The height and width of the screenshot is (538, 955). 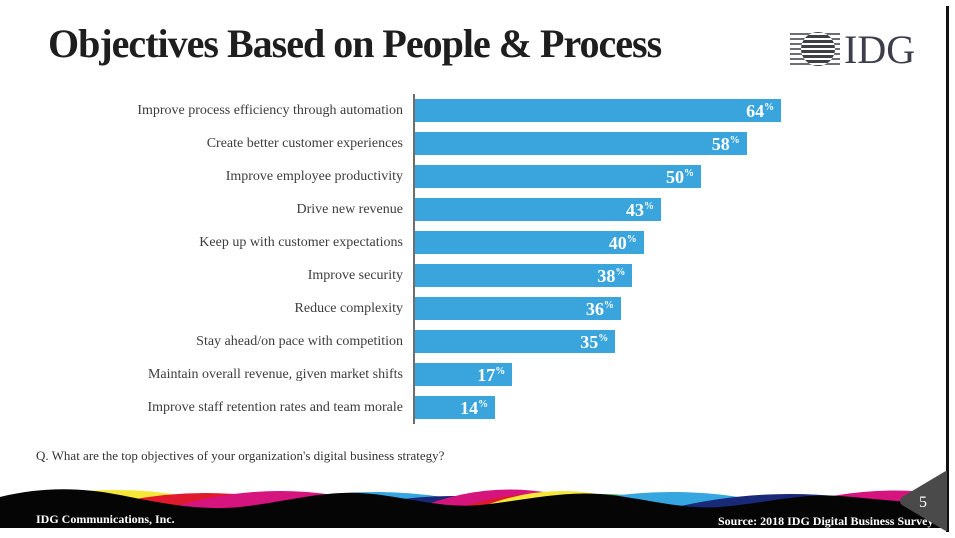 I want to click on idg-logo: IDG, so click(x=852, y=49).